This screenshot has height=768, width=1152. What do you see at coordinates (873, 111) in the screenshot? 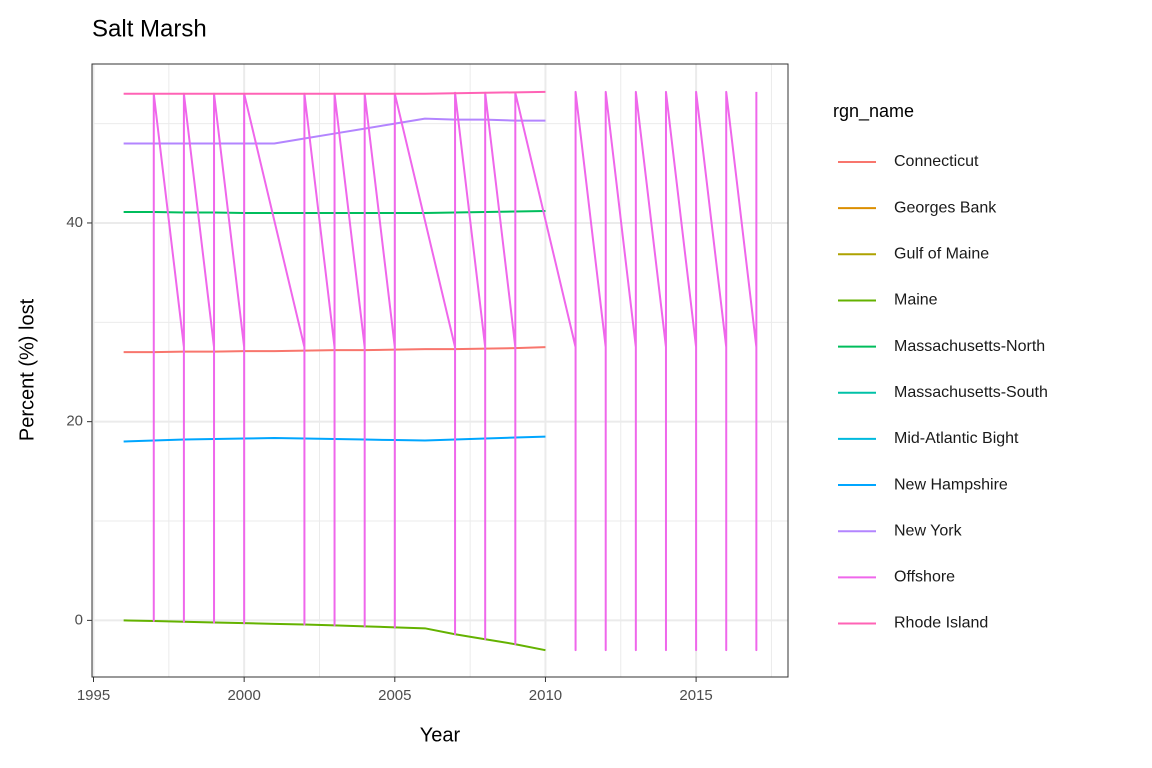
I see `legend-title: rgn_name` at bounding box center [873, 111].